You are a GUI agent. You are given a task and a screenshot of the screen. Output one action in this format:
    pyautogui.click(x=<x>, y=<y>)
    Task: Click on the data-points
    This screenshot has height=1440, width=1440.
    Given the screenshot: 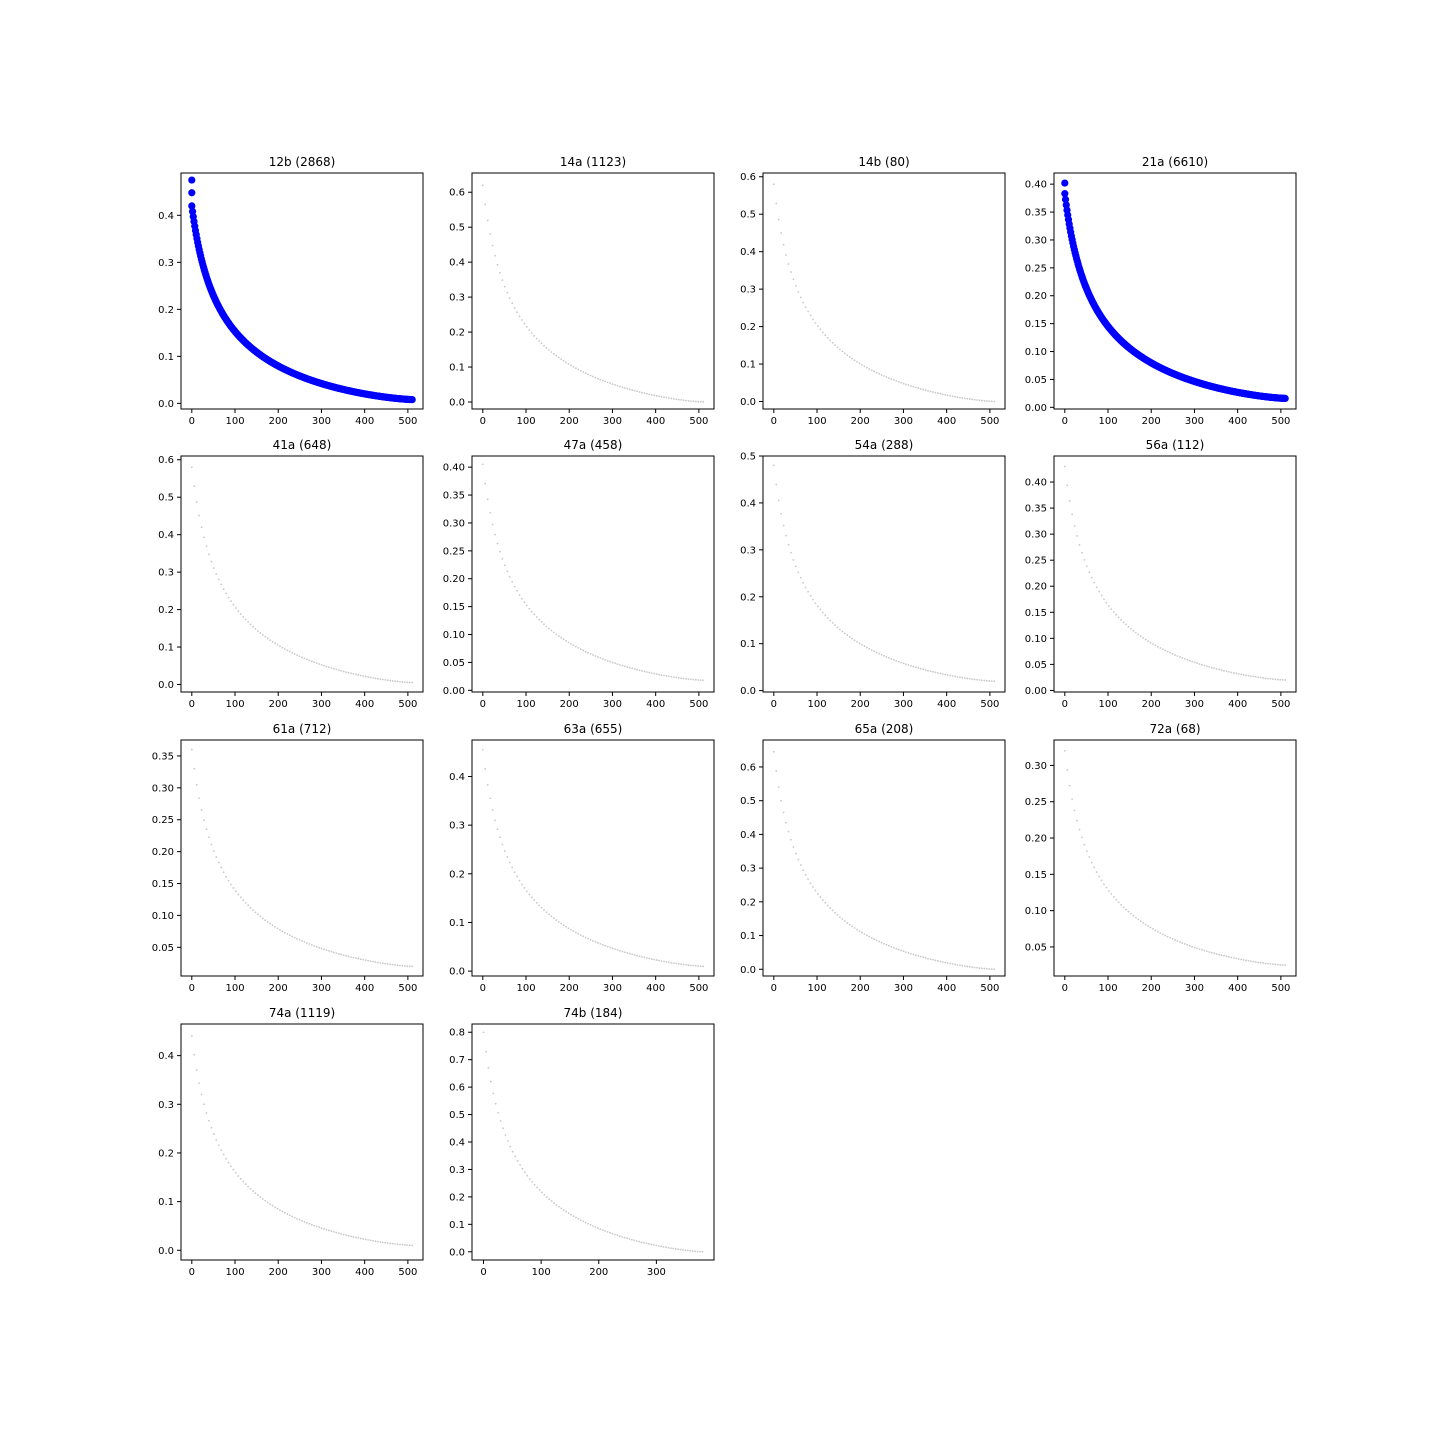 What is the action you would take?
    pyautogui.click(x=884, y=573)
    